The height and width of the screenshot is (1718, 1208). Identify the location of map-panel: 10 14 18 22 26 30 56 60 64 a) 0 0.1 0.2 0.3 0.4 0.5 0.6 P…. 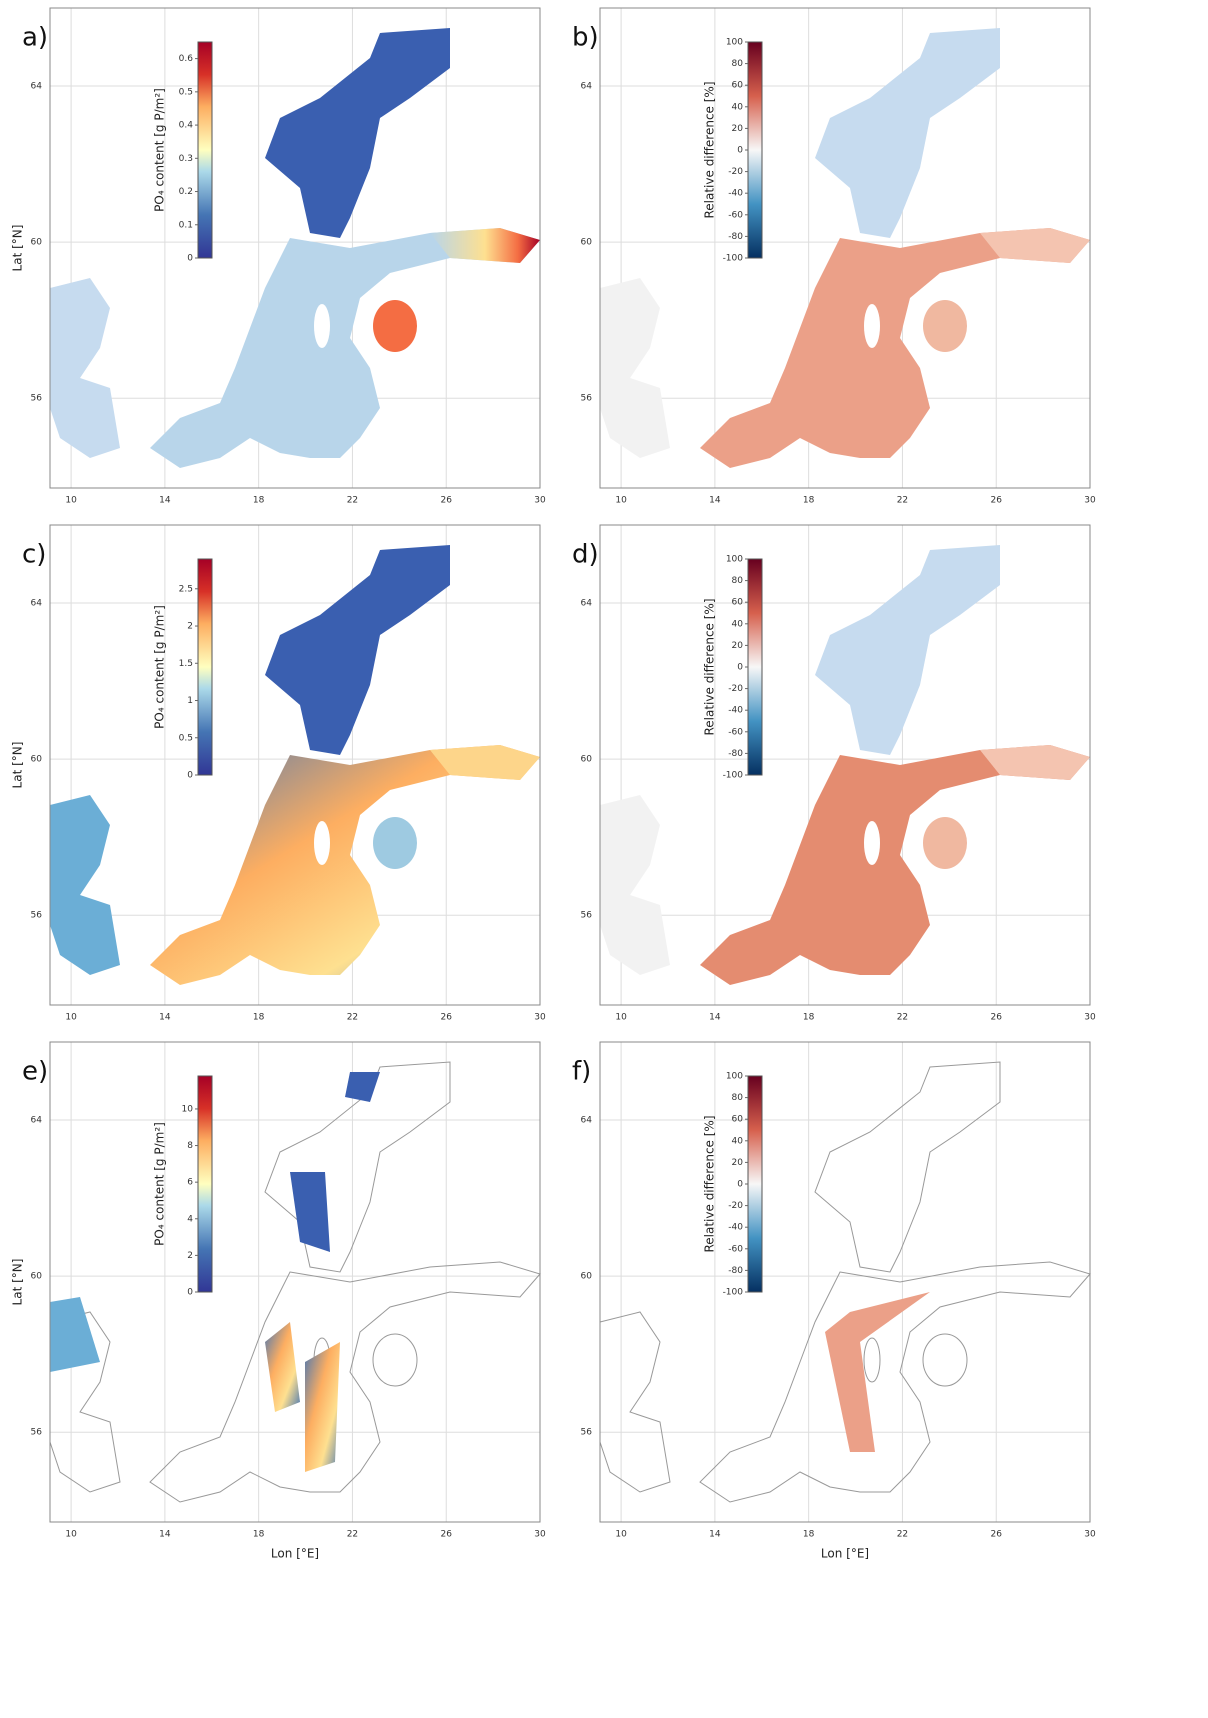
(284, 256).